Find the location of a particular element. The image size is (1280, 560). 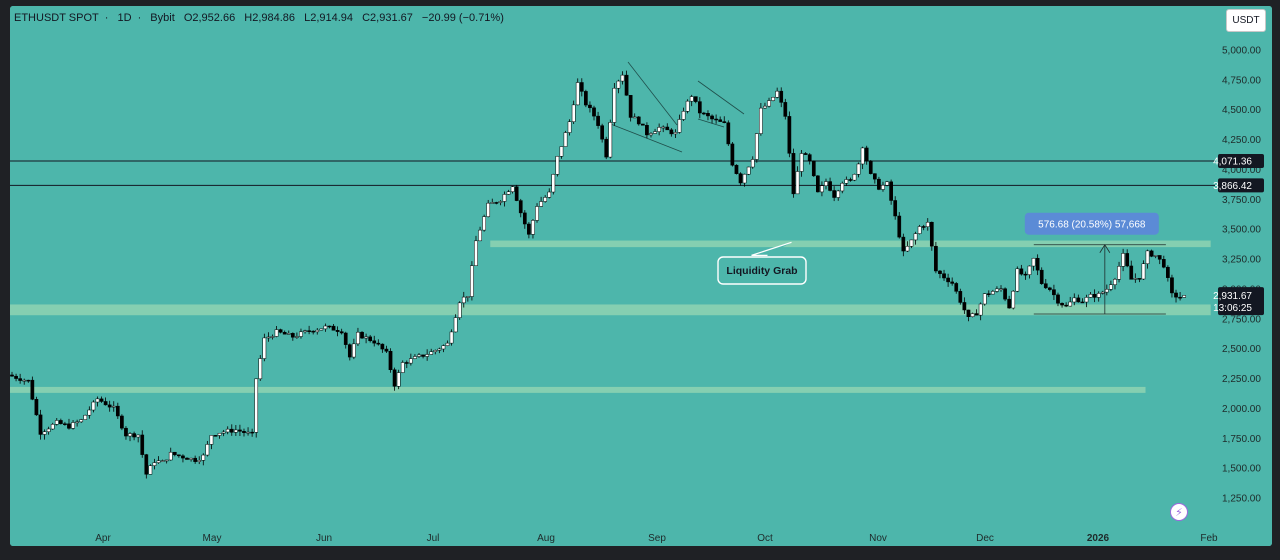

price-range-measure: 576.68 (20.58%) 57,668 is located at coordinates (1095, 263).